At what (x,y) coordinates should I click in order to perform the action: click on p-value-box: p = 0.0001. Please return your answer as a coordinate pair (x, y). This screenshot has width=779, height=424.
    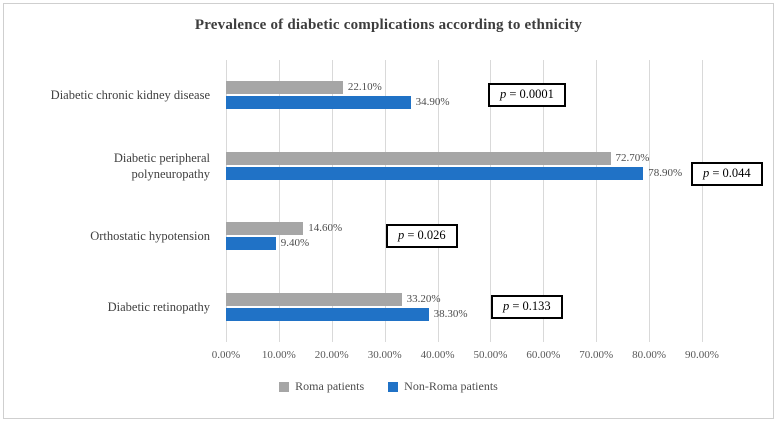
    Looking at the image, I should click on (527, 95).